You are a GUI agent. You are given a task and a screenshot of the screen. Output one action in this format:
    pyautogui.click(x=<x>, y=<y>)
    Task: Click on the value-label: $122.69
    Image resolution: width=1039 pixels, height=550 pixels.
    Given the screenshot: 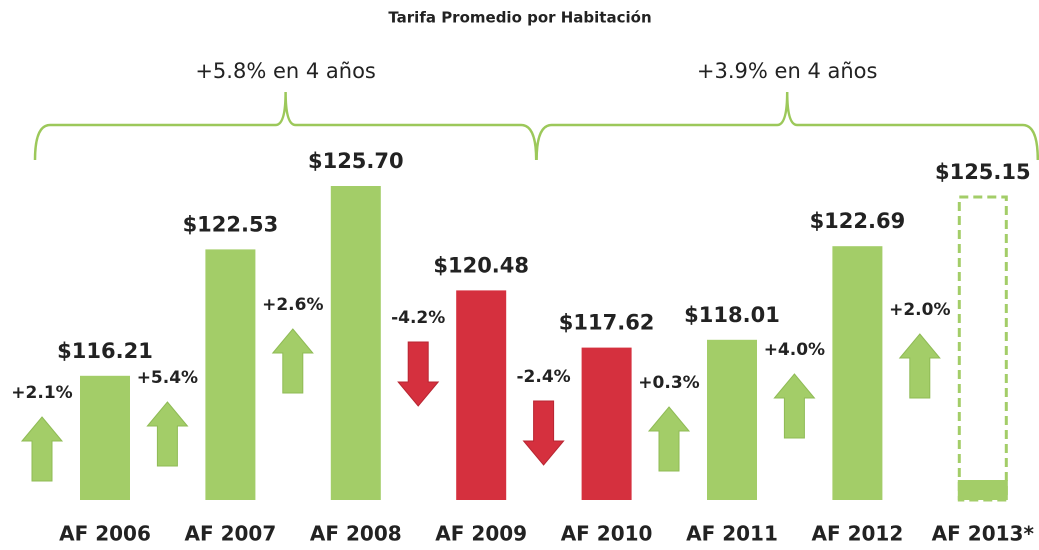 What is the action you would take?
    pyautogui.click(x=858, y=221)
    